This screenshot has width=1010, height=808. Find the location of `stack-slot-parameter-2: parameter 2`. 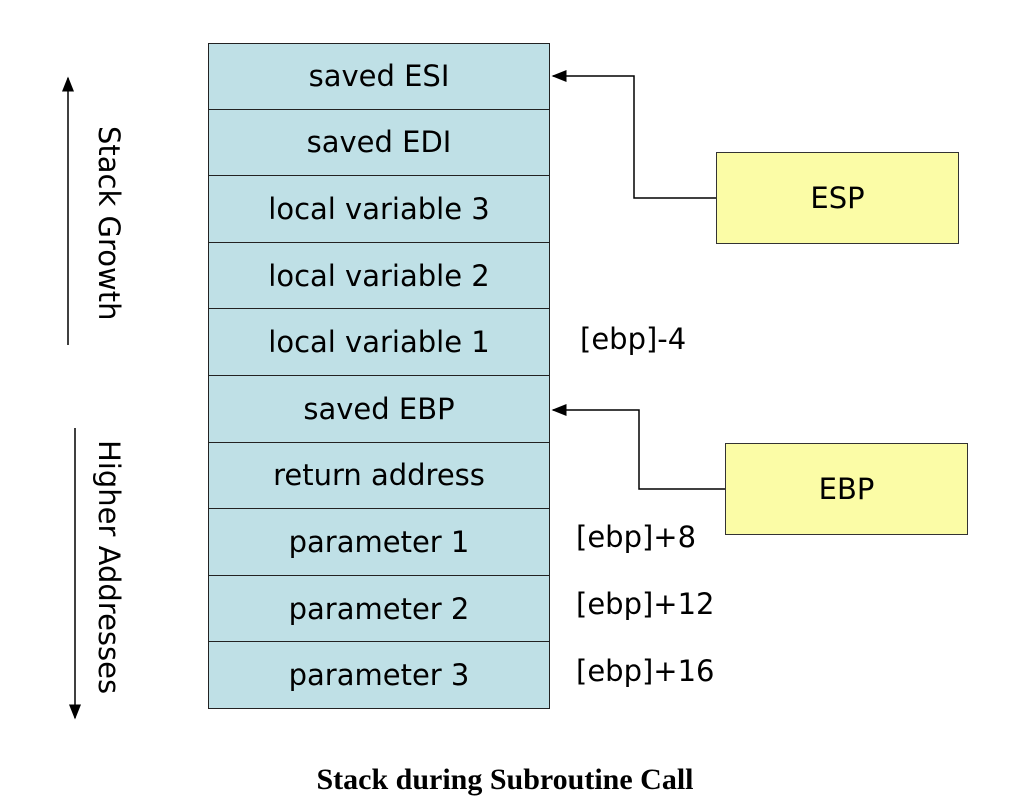

stack-slot-parameter-2: parameter 2 is located at coordinates (379, 609).